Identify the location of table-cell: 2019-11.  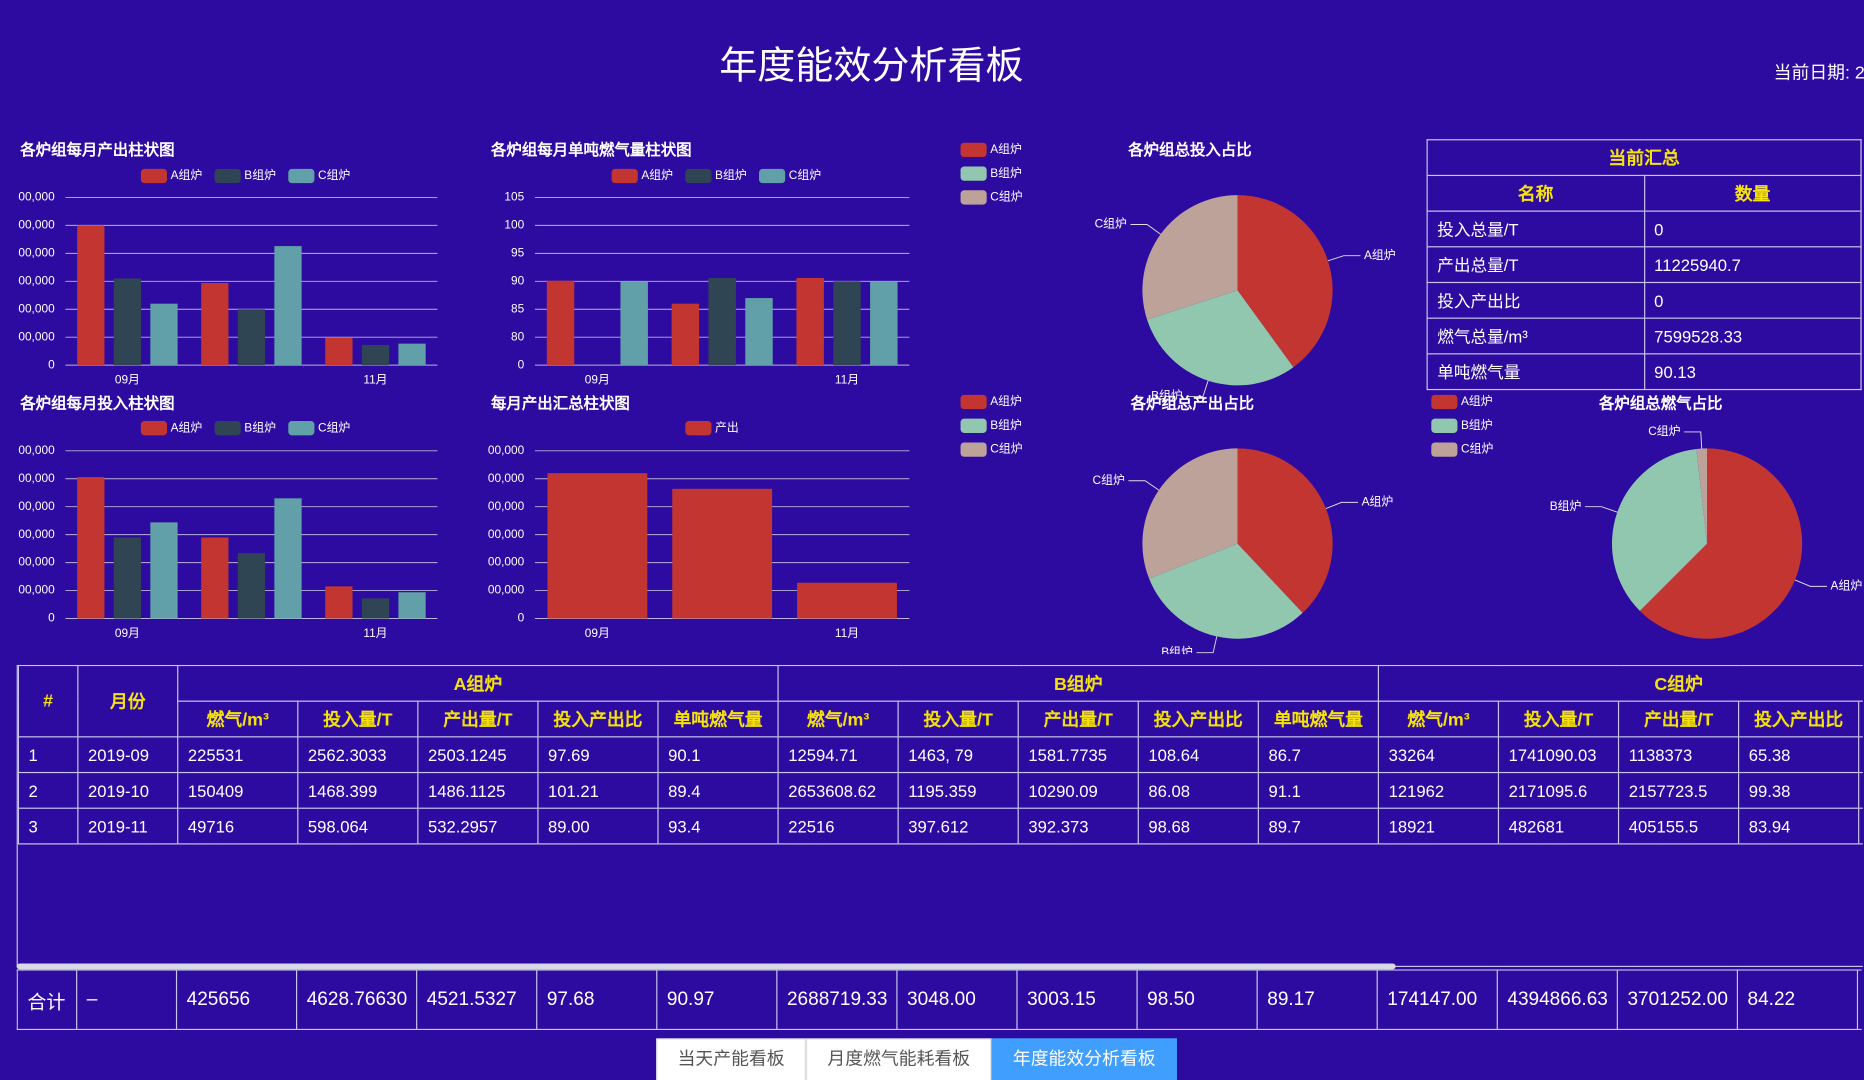
(128, 826).